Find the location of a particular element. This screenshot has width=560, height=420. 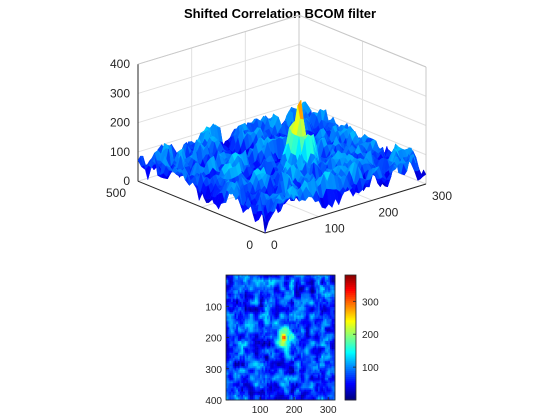

x-tick-label: 100 is located at coordinates (335, 229).